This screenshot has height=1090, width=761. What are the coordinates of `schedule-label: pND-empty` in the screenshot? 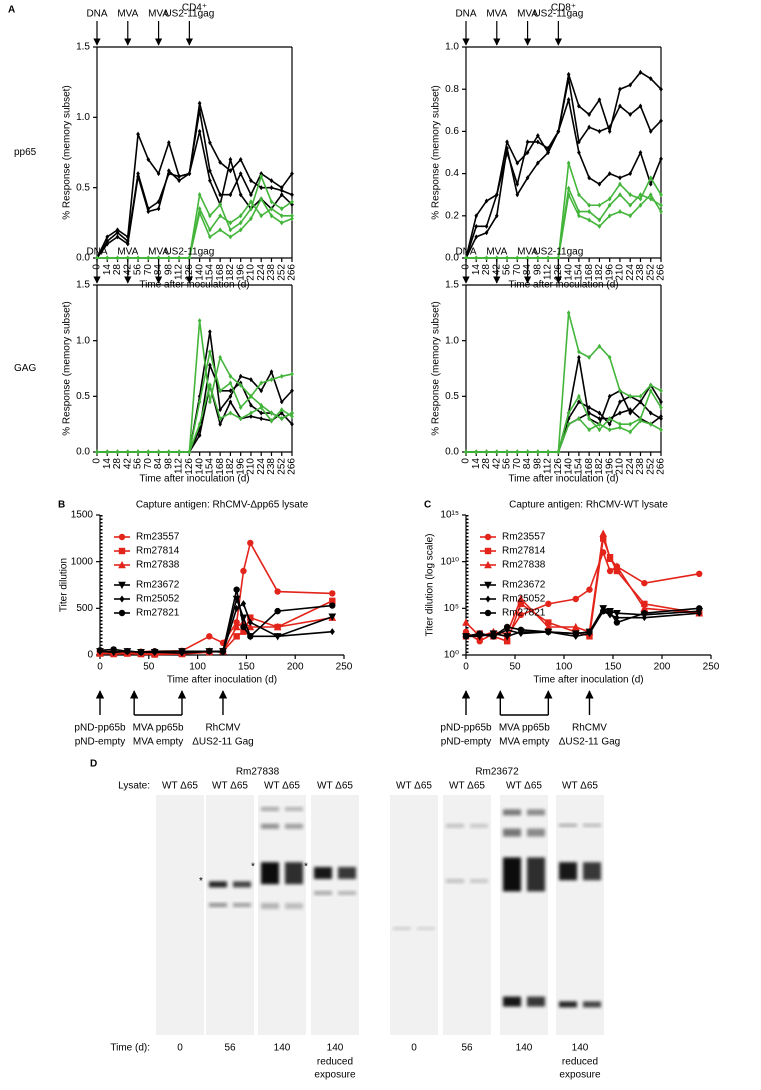 It's located at (466, 742).